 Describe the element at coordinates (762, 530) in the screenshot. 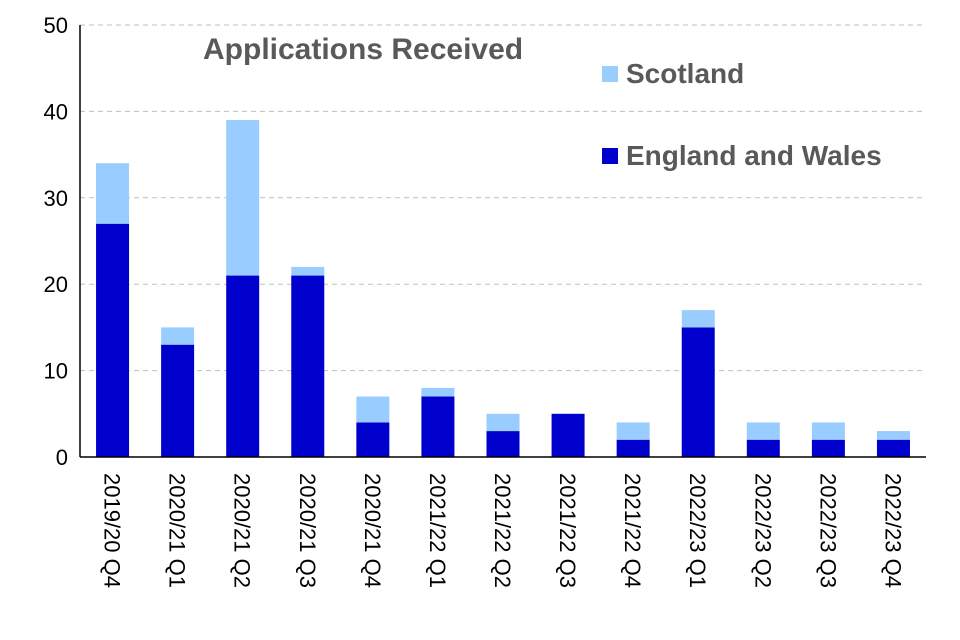

I see `x-tick-label: 2022/23 Q2` at that location.